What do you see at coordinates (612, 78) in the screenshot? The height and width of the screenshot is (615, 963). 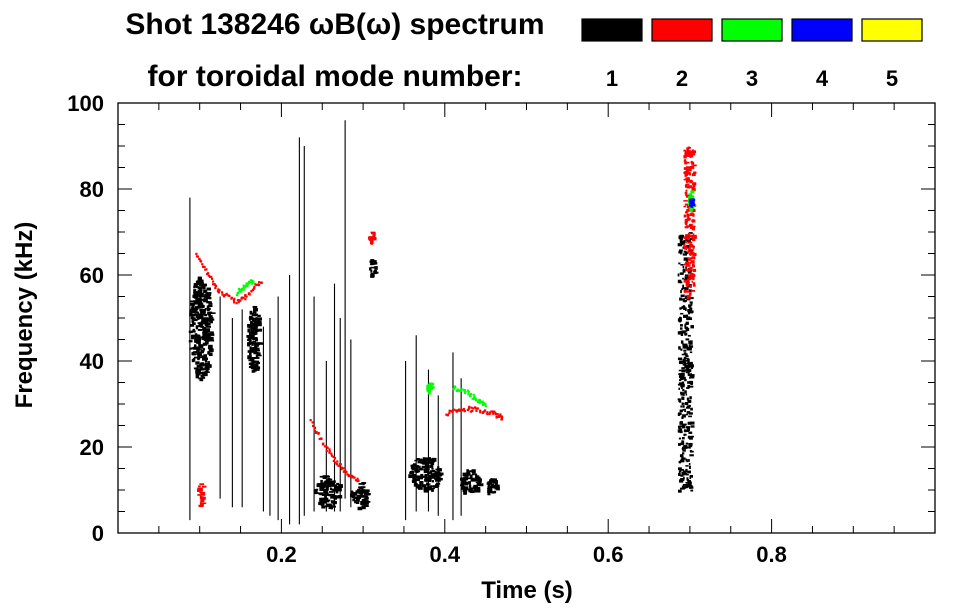 I see `legend-label-1: 1` at bounding box center [612, 78].